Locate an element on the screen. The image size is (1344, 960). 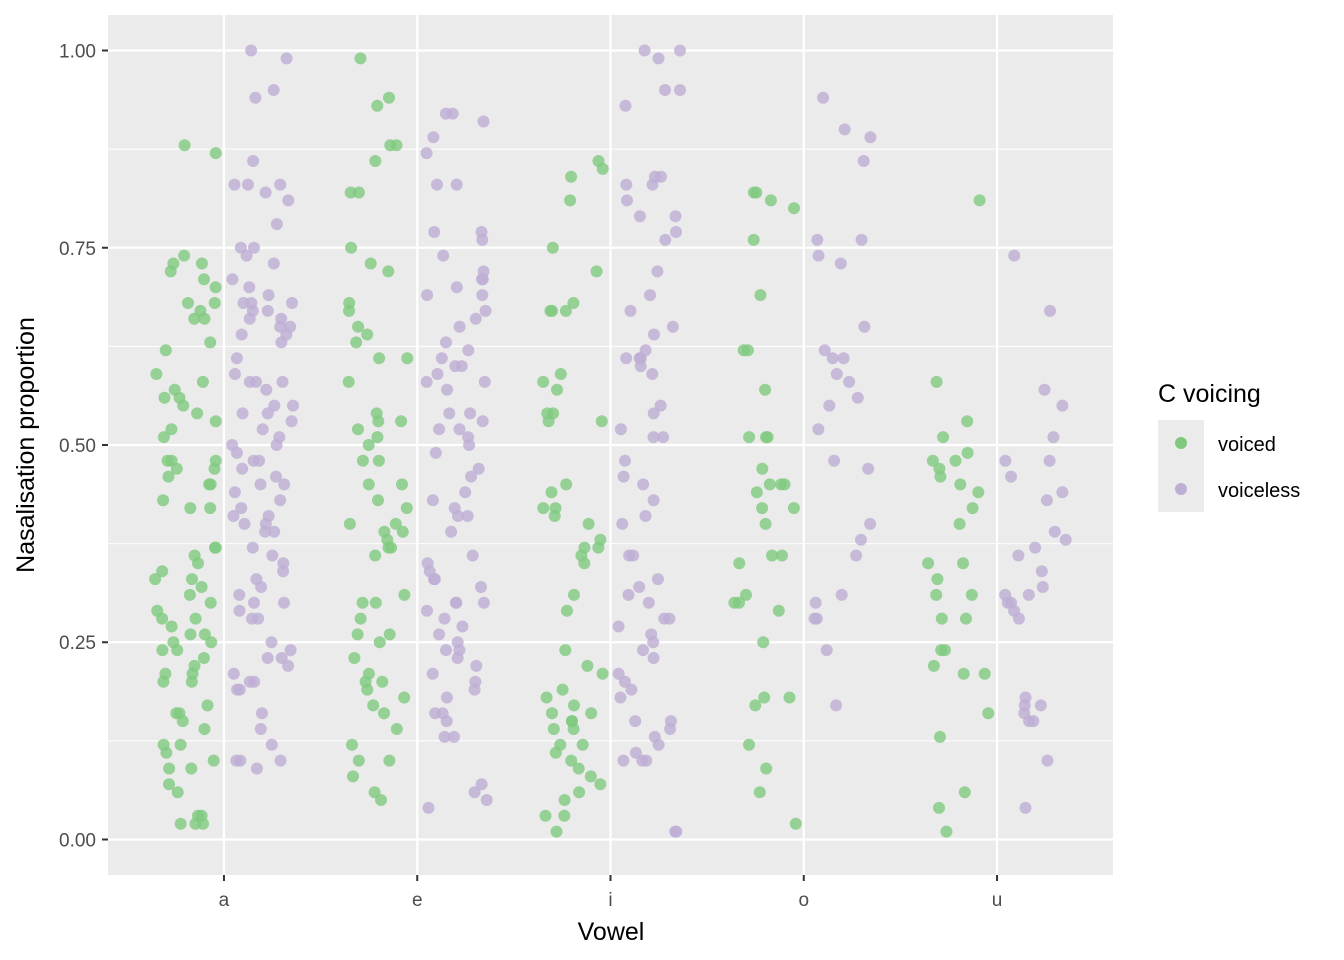
legend-label-voiceless: voiceless is located at coordinates (1259, 491).